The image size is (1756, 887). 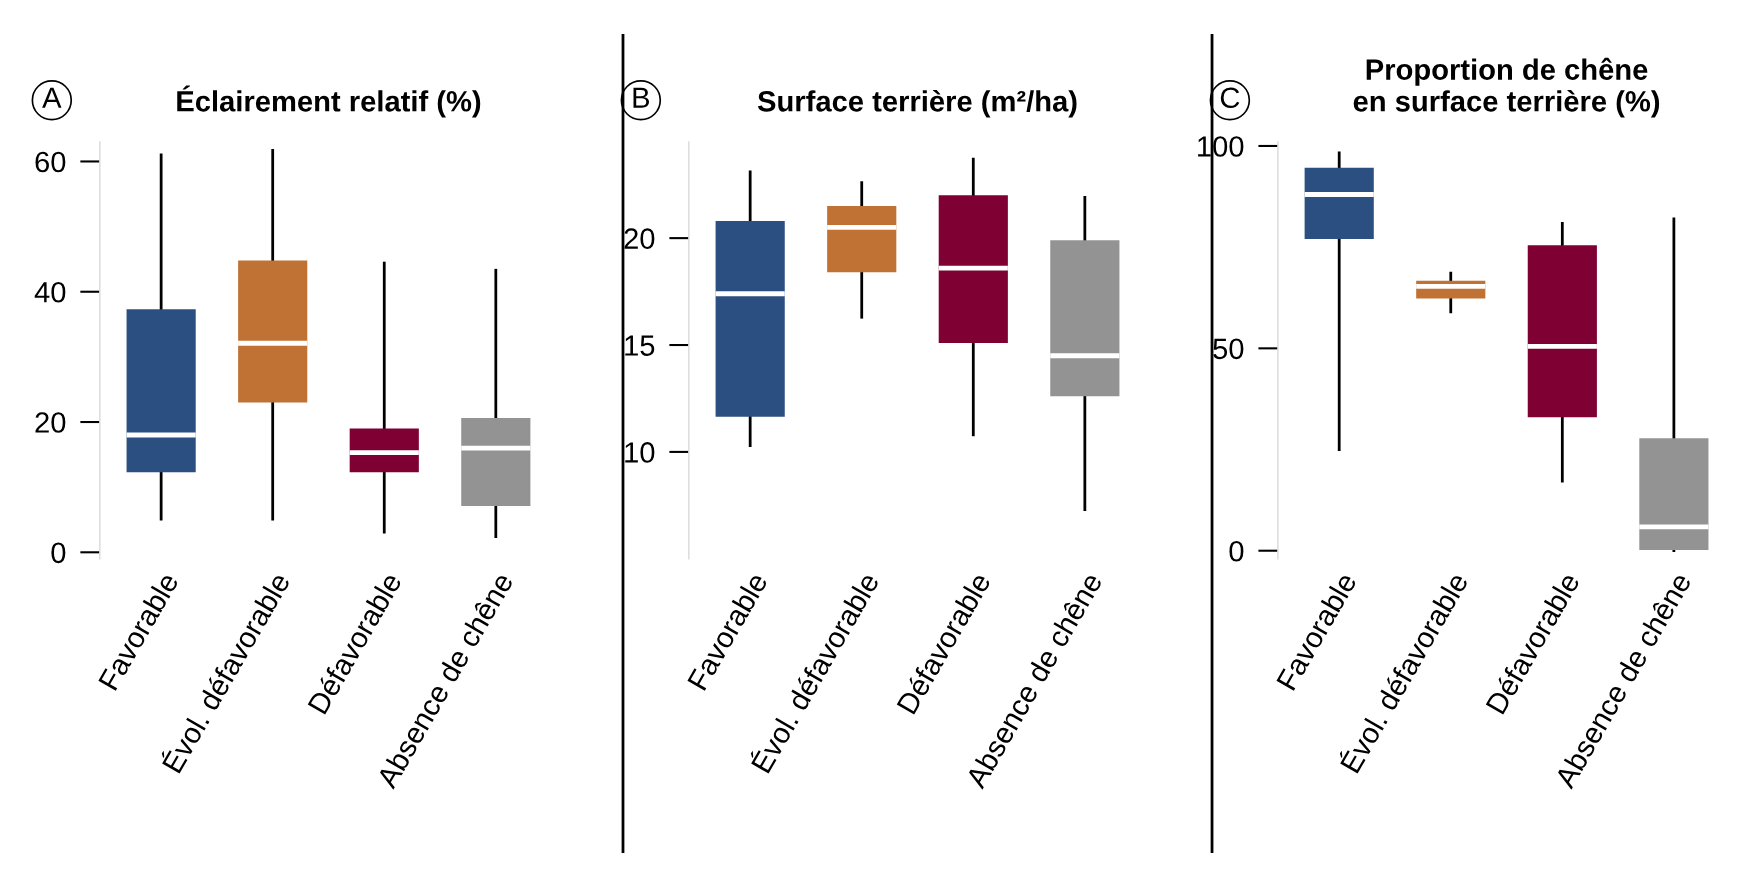 I want to click on chart-title: Éclairement relatif (%), so click(x=329, y=101).